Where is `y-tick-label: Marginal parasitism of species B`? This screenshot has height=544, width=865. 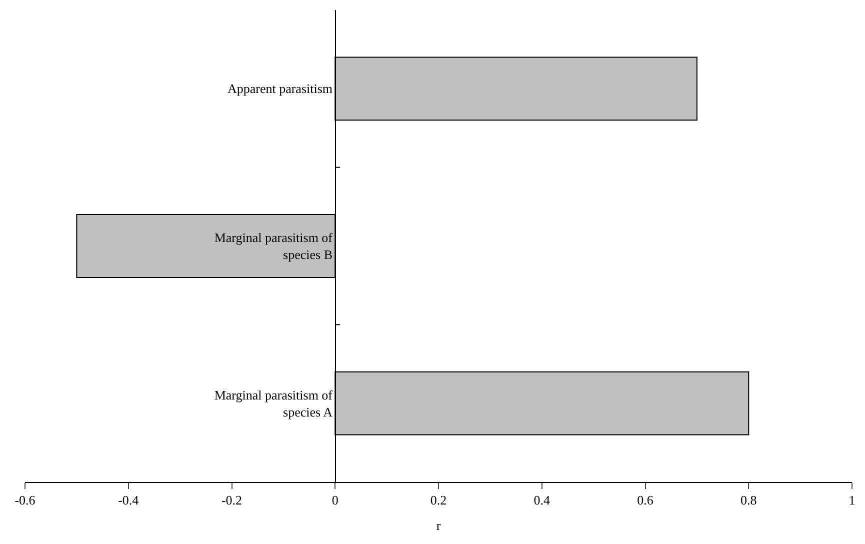
y-tick-label: Marginal parasitism of species B is located at coordinates (274, 246).